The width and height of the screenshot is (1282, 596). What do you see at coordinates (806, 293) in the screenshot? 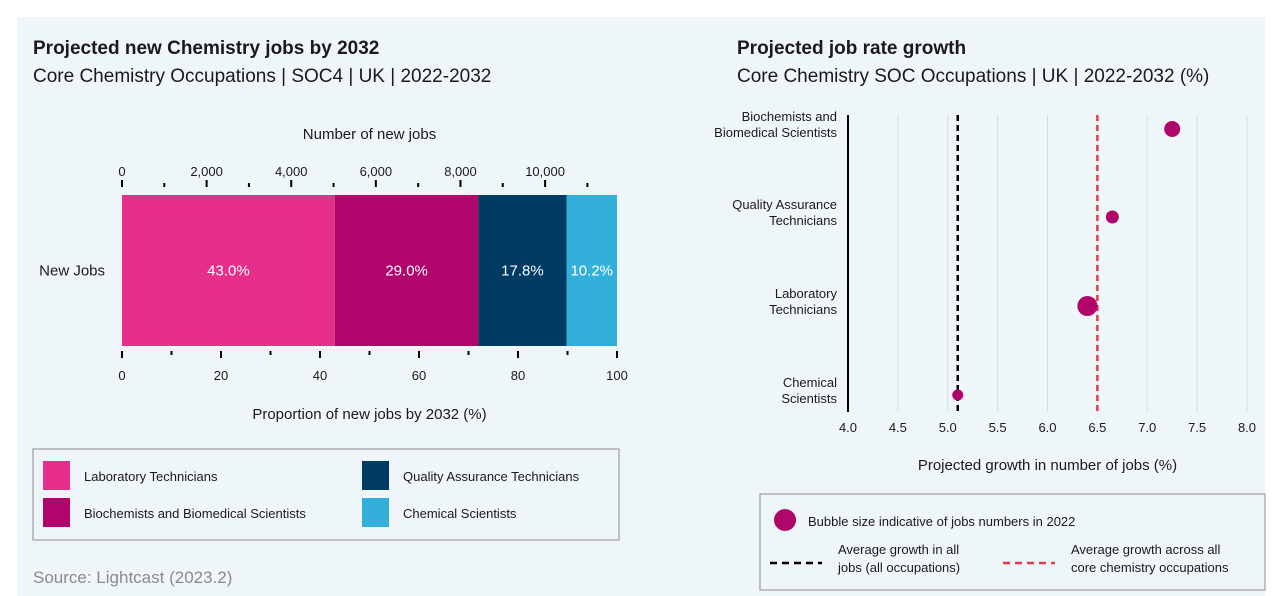
I see `y-category-label: Laboratory` at bounding box center [806, 293].